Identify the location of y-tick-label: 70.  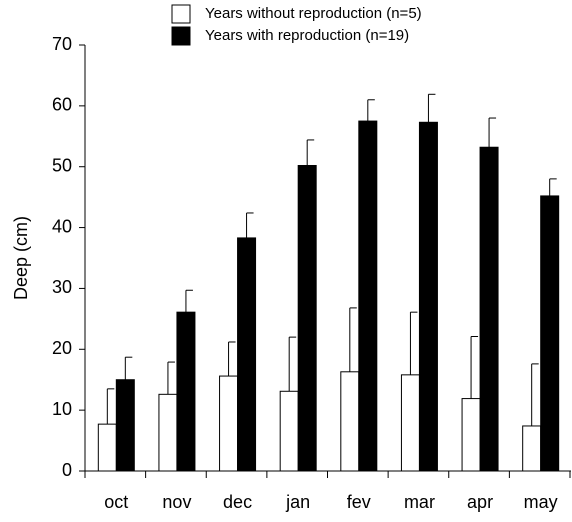
(62, 44).